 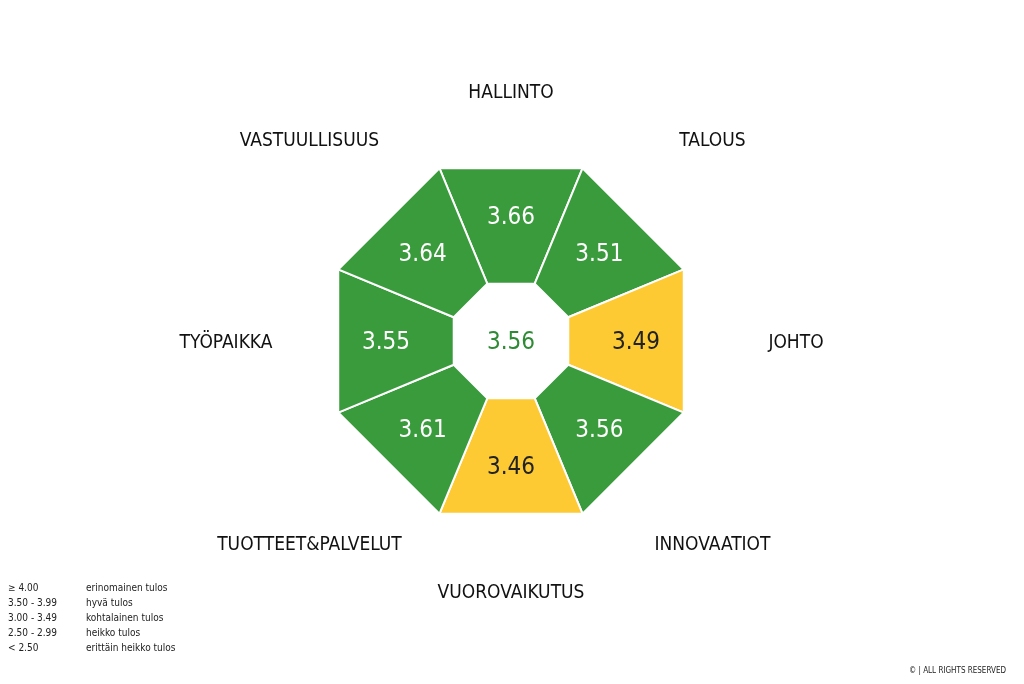 What do you see at coordinates (599, 252) in the screenshot?
I see `data-label: 3.51` at bounding box center [599, 252].